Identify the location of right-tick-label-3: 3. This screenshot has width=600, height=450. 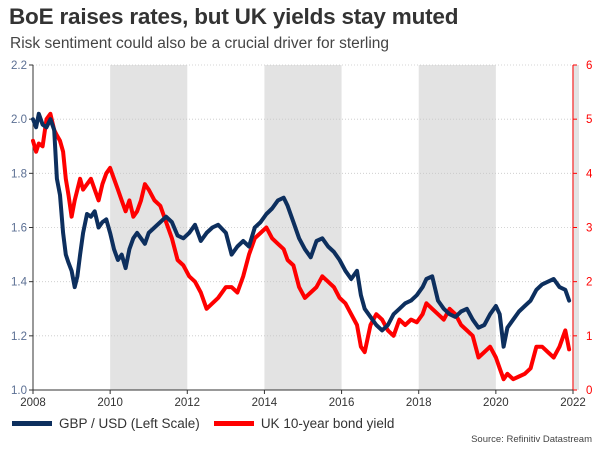
(589, 229).